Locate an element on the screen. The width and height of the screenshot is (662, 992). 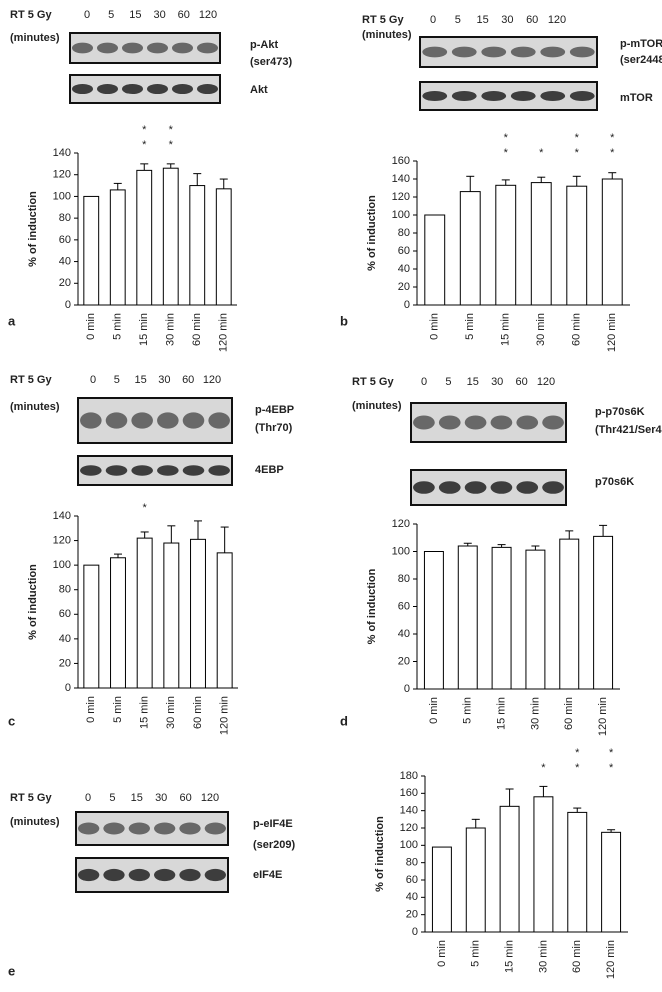
protein-label: p-Akt is located at coordinates (264, 45).